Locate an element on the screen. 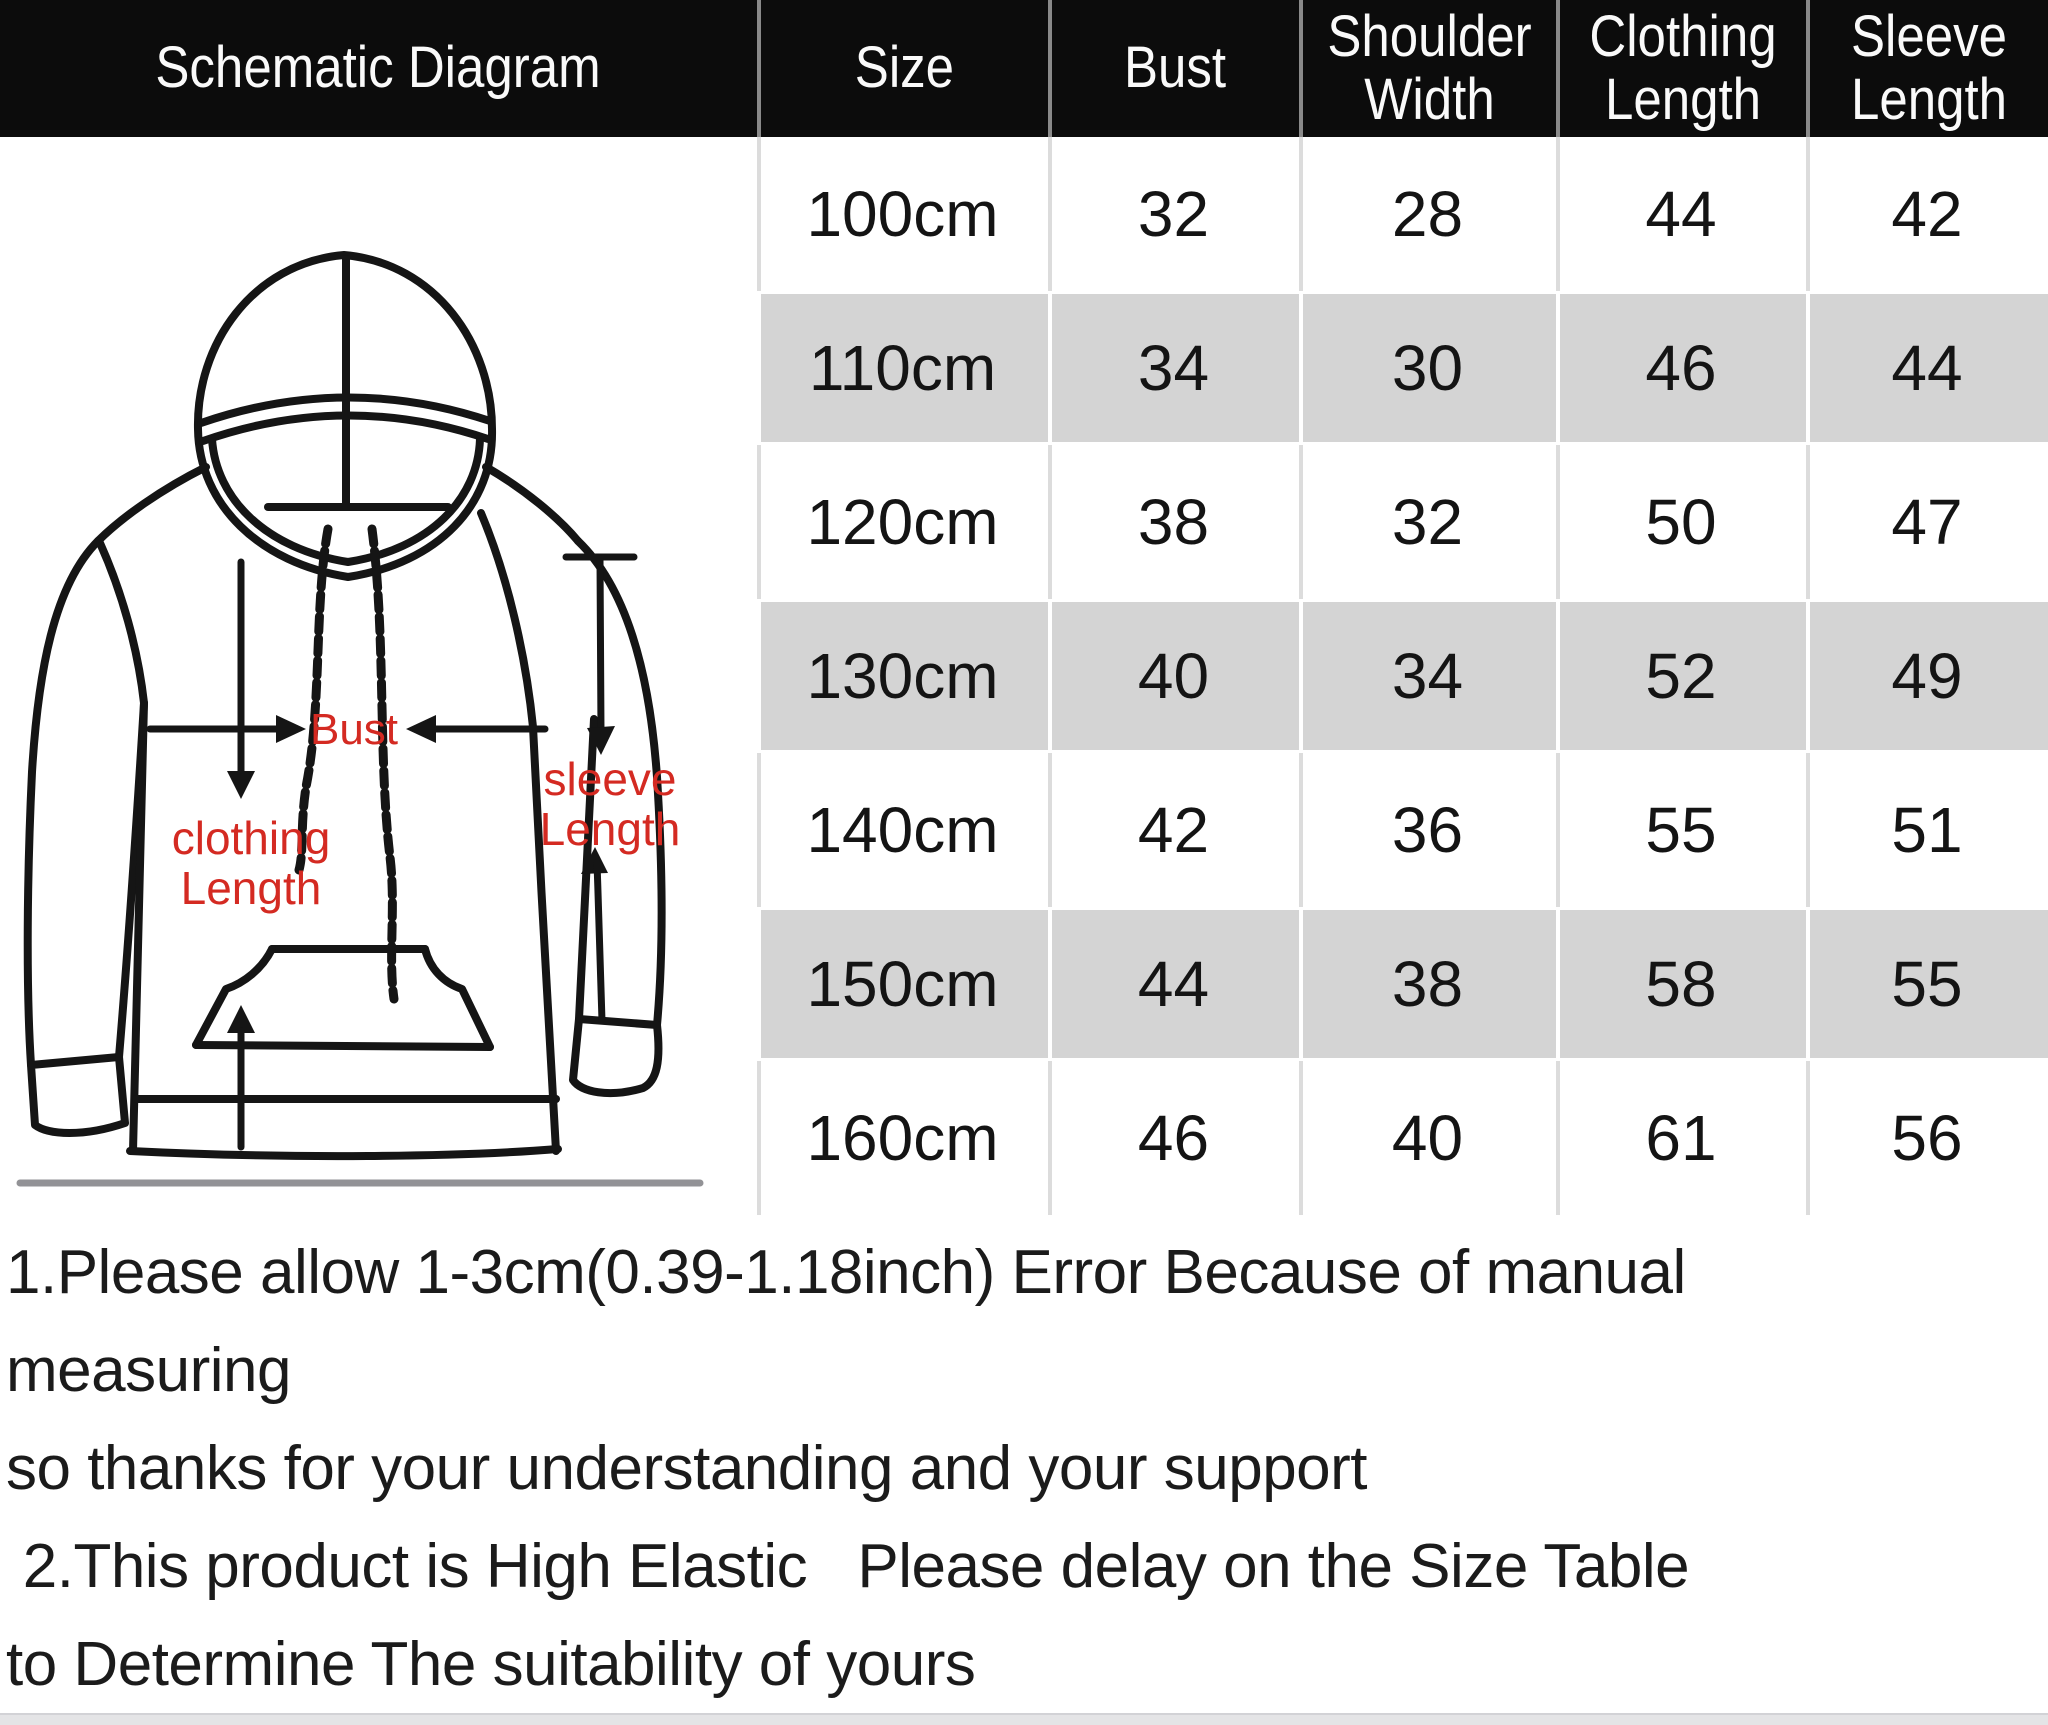 Image resolution: width=2048 pixels, height=1725 pixels. column-header-shoulder-width: Shoulder Width is located at coordinates (1427, 68).